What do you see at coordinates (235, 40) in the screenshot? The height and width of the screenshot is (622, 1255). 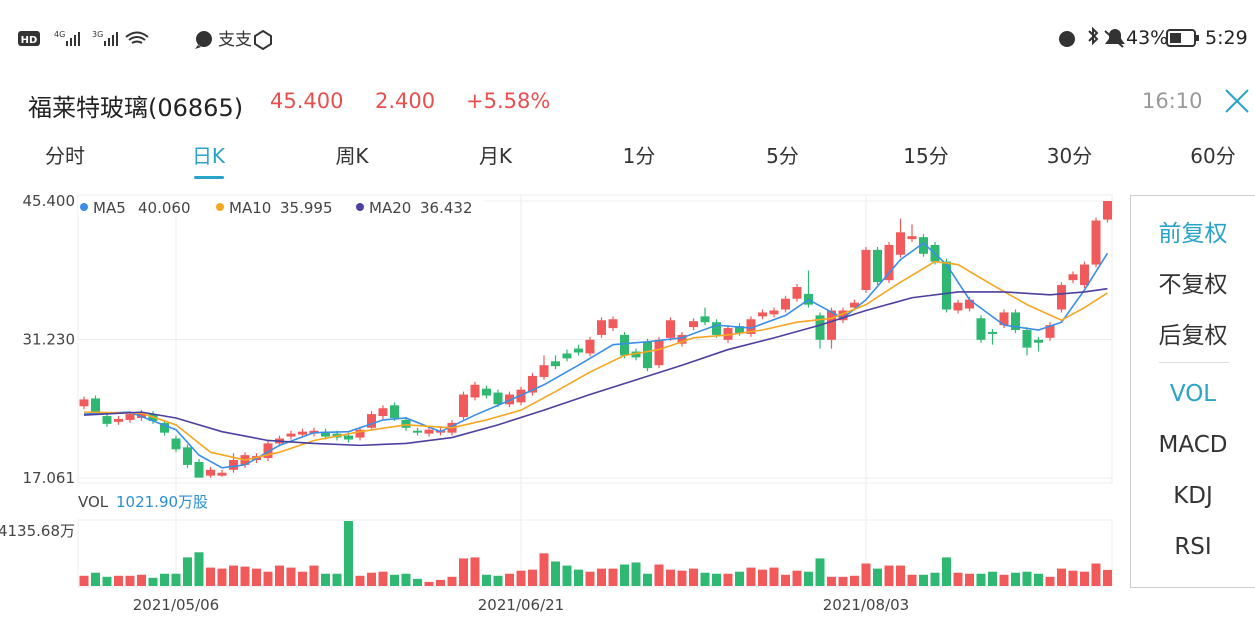 I see `app-icon: 支支` at bounding box center [235, 40].